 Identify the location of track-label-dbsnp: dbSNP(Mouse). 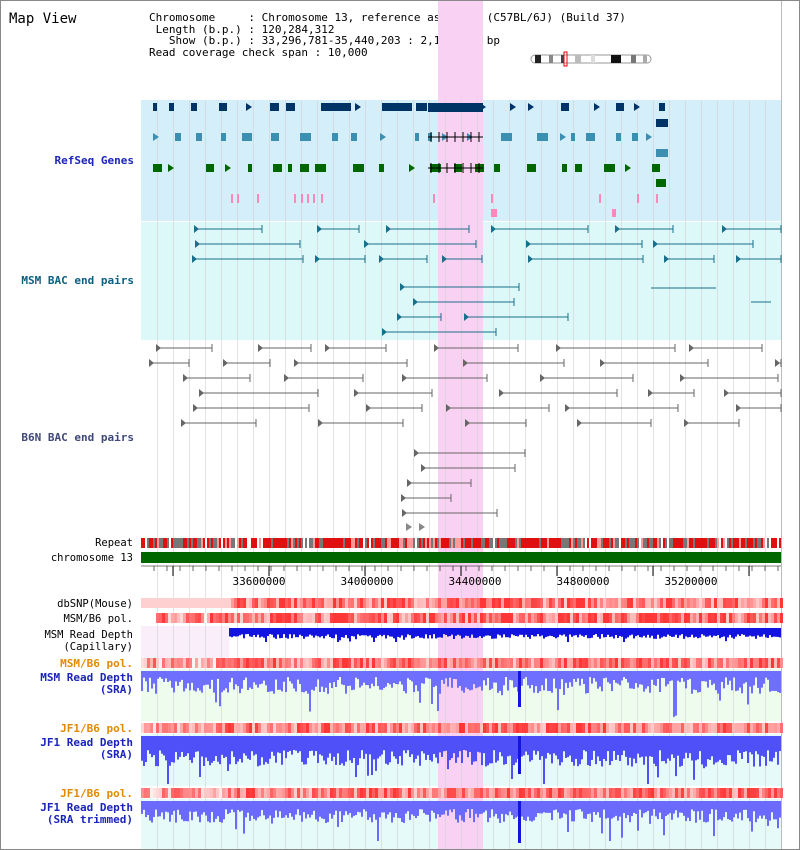
(95, 604).